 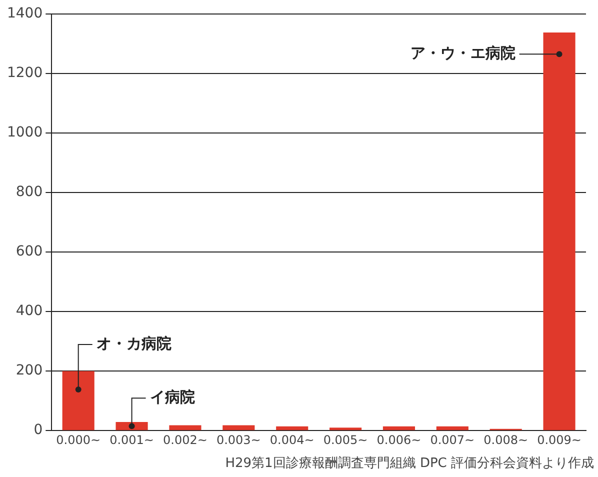 What do you see at coordinates (134, 343) in the screenshot?
I see `annotation: オ・カ病院` at bounding box center [134, 343].